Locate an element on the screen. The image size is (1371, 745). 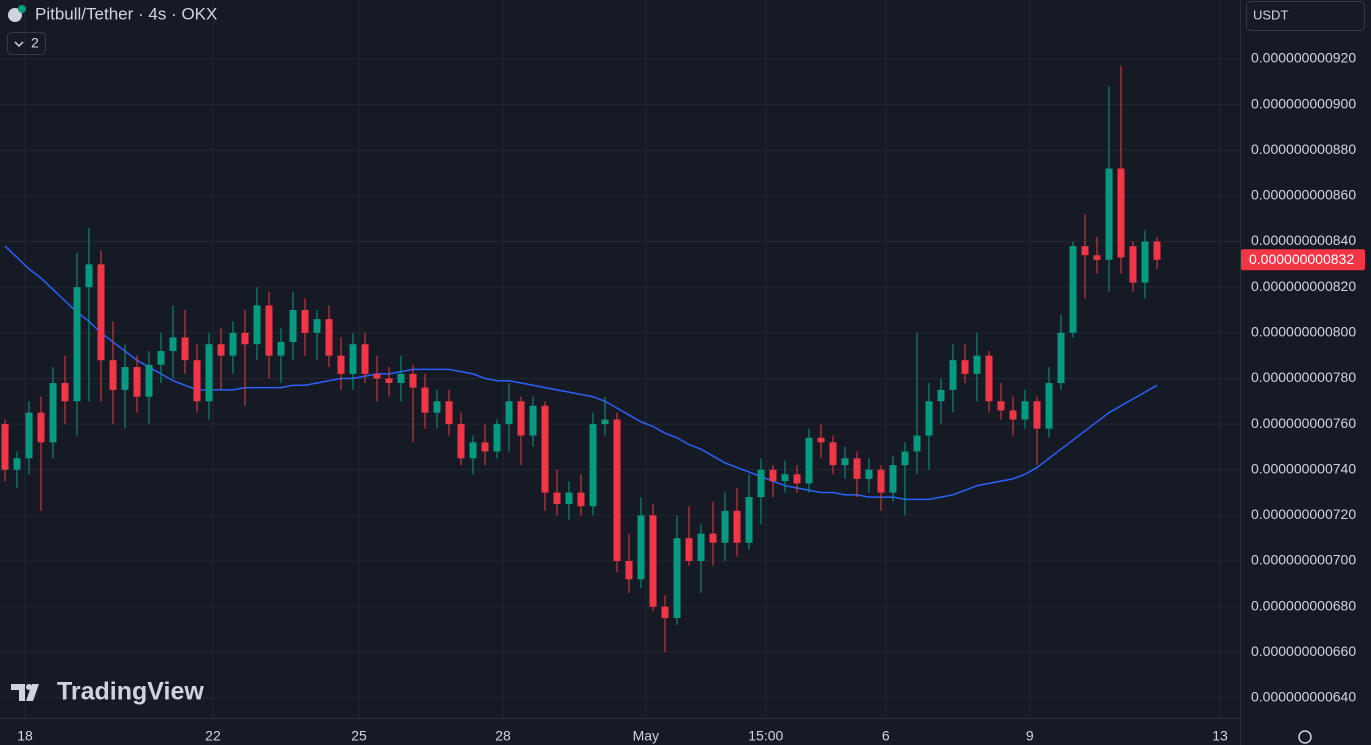
x-tick-label: 6 is located at coordinates (886, 736).